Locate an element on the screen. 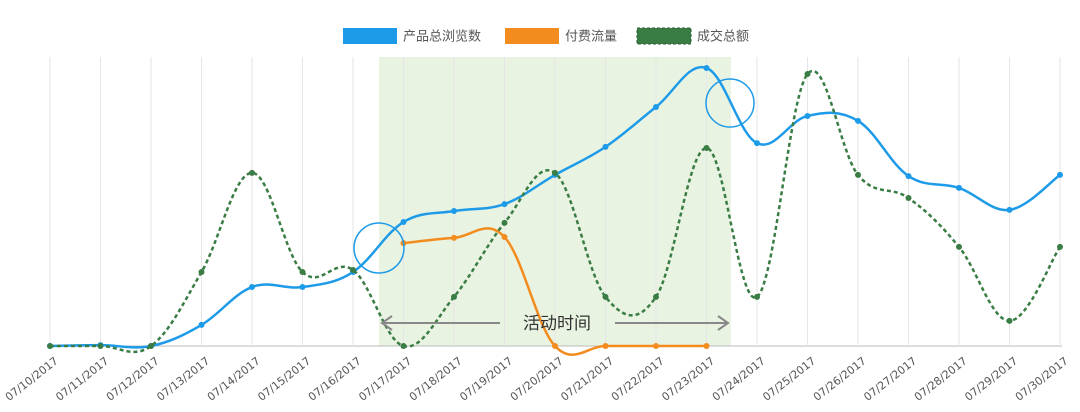  x-tick-label: 07/16/2017 is located at coordinates (335, 378).